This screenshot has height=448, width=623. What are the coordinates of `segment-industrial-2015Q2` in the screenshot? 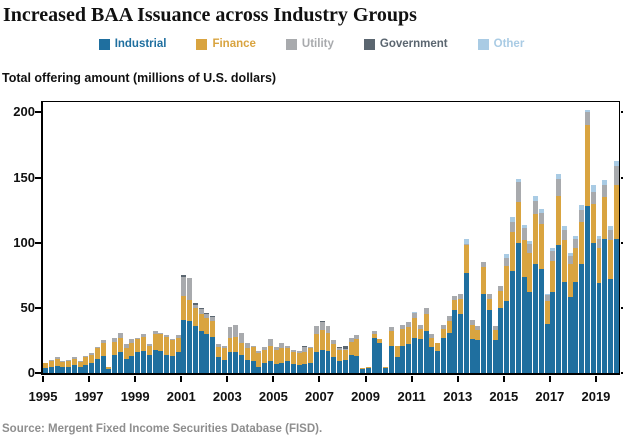 It's located at (512, 322).